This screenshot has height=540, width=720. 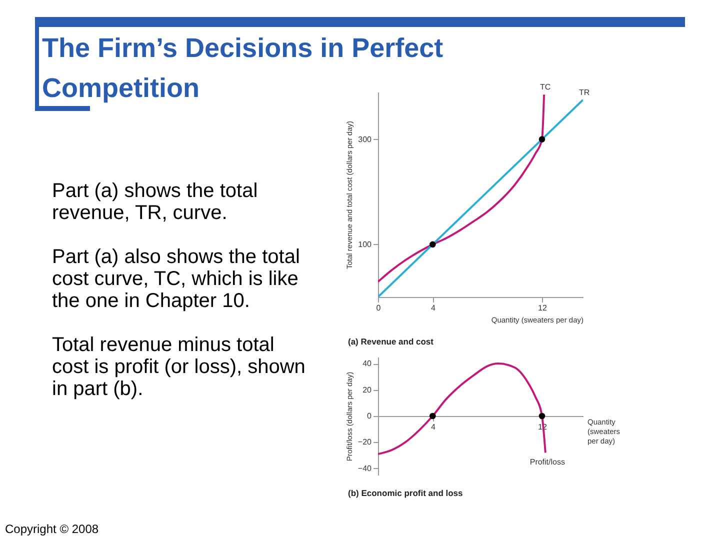 I want to click on text: Part (a) also shows the total cost curve, TC, which is like the one in Chapter 10., so click(x=176, y=279).